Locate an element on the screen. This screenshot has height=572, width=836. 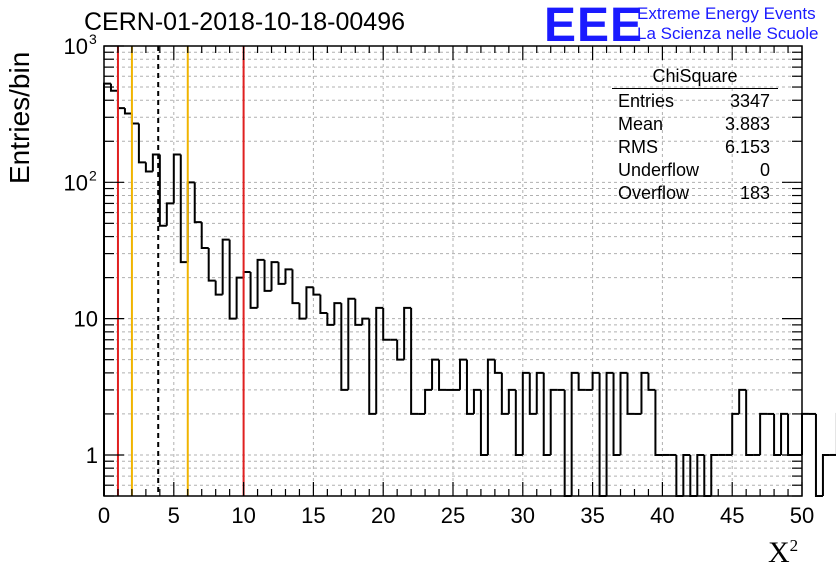
stats-label: Overflow is located at coordinates (654, 193).